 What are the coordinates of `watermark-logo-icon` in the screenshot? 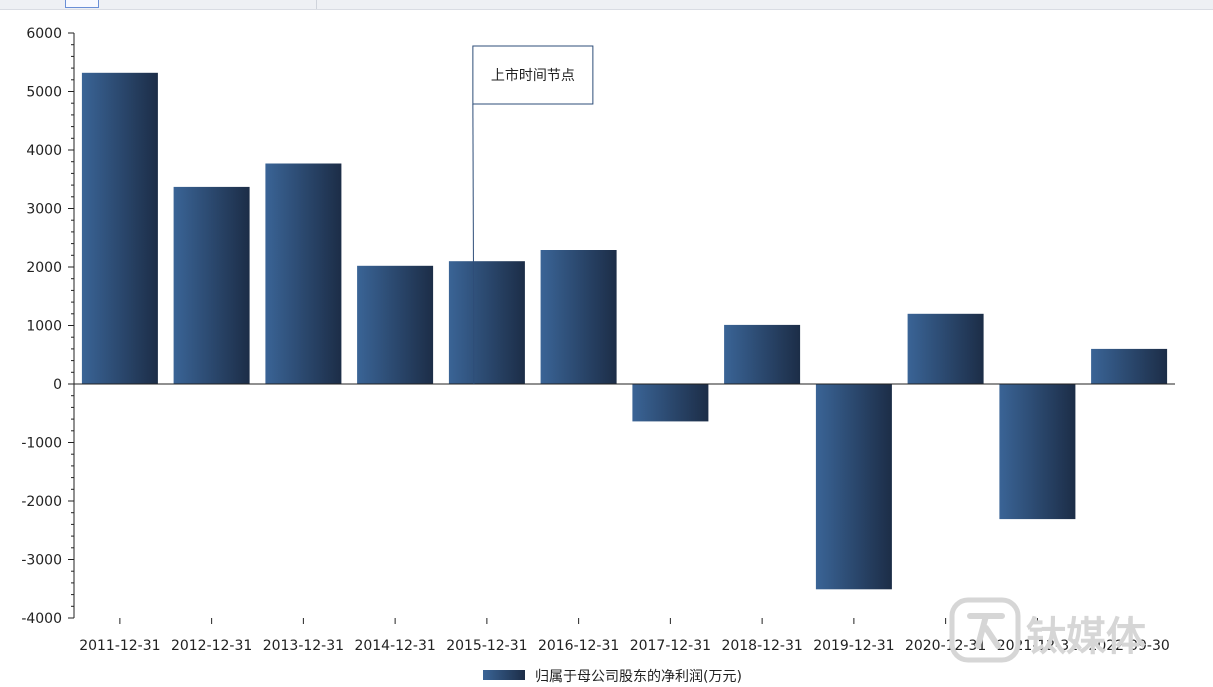 It's located at (985, 630).